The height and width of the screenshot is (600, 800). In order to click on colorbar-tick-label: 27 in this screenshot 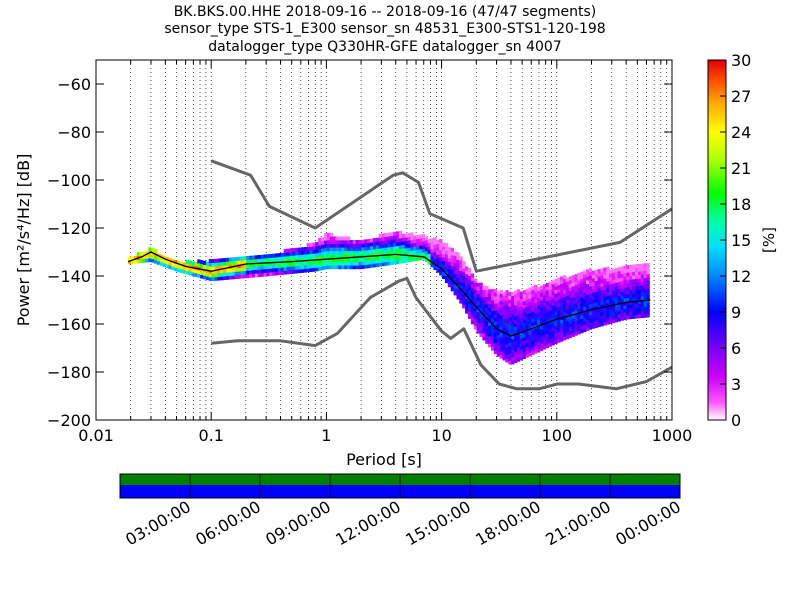, I will do `click(741, 96)`.